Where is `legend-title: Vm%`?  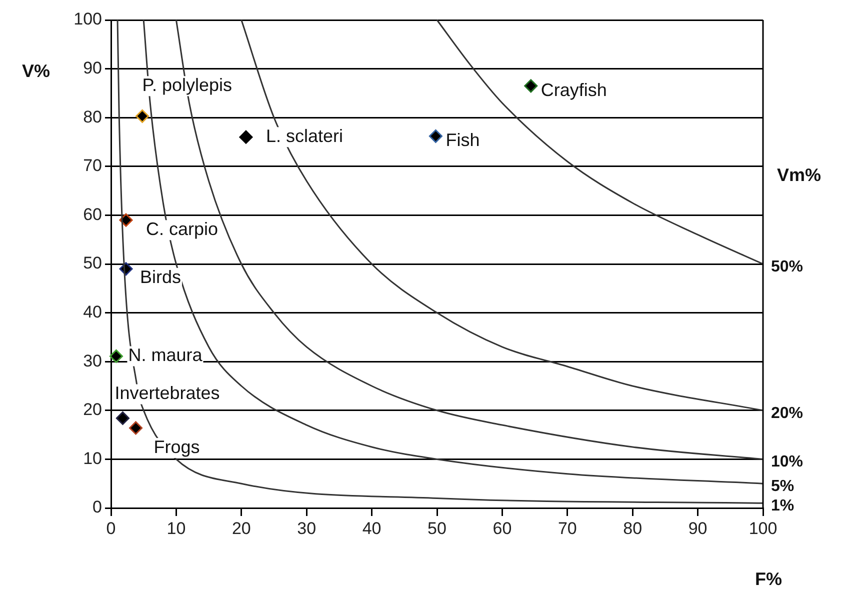
legend-title: Vm% is located at coordinates (799, 174).